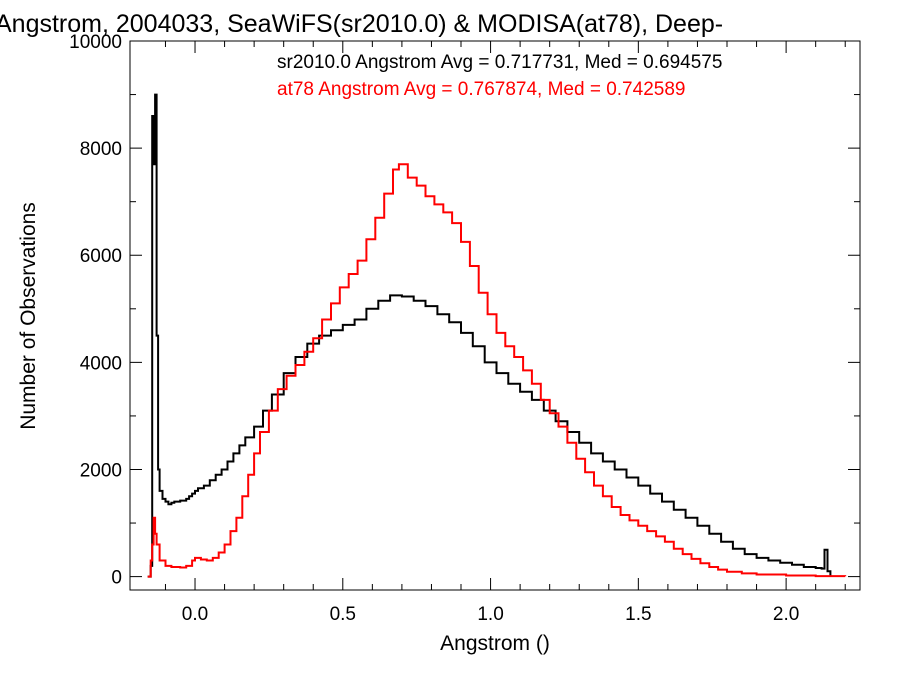 Image resolution: width=900 pixels, height=675 pixels. I want to click on x-tick-label-4: 2.0, so click(786, 614).